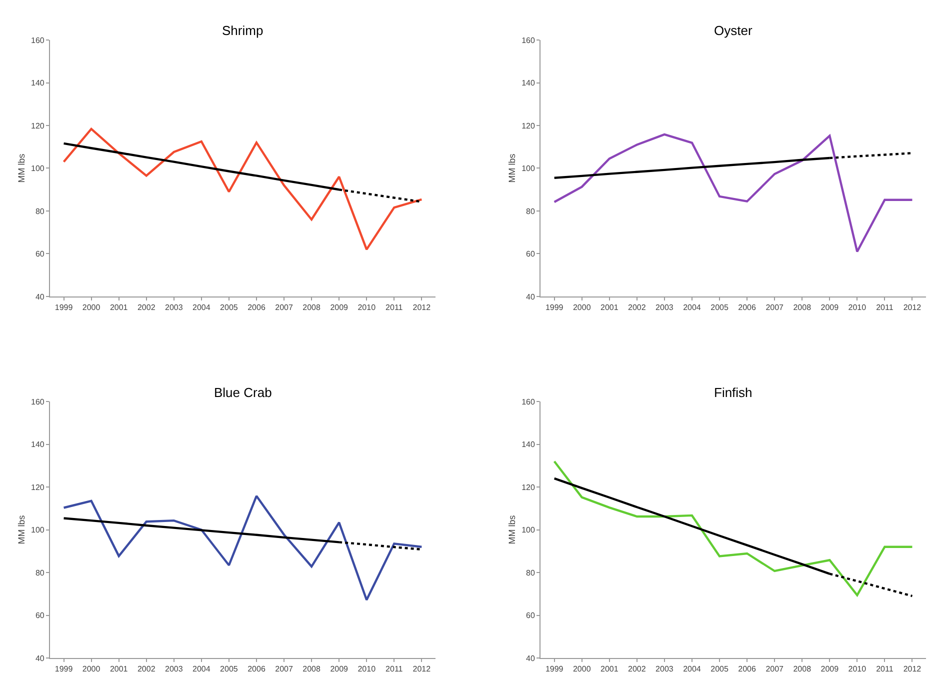 This screenshot has width=946, height=698. I want to click on chart-title: Finfish, so click(733, 392).